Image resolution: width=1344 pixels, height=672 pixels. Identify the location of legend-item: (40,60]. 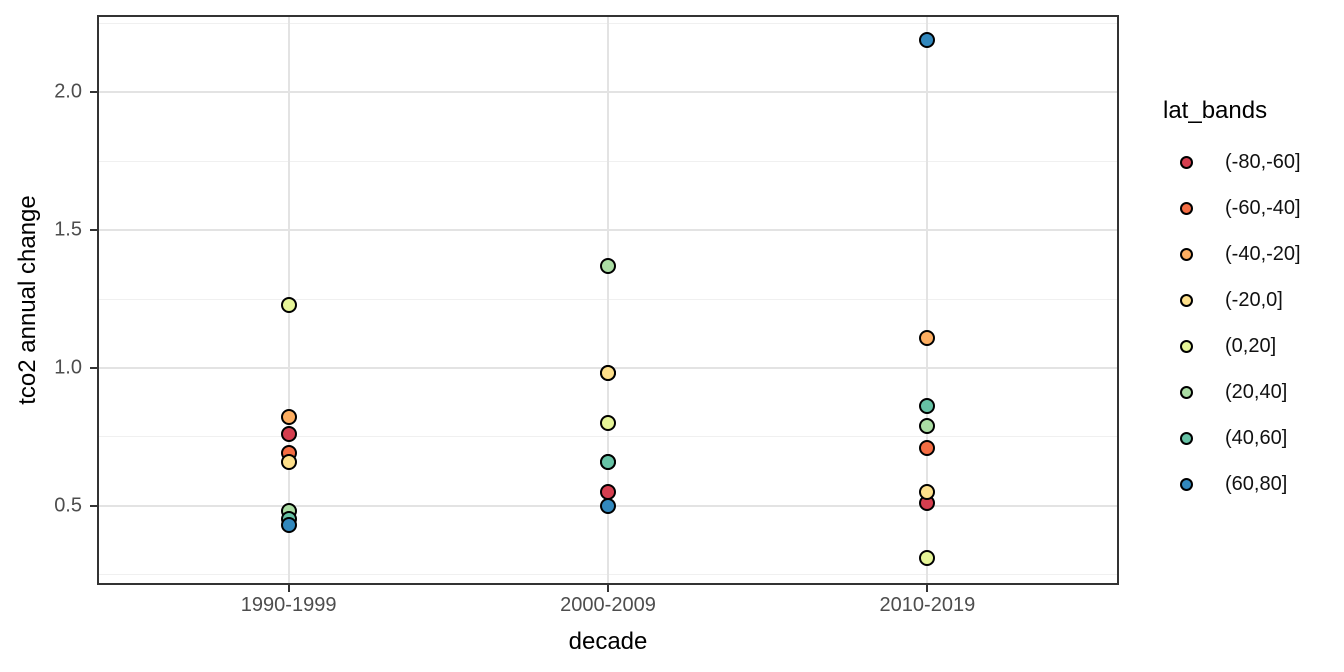
(1232, 438).